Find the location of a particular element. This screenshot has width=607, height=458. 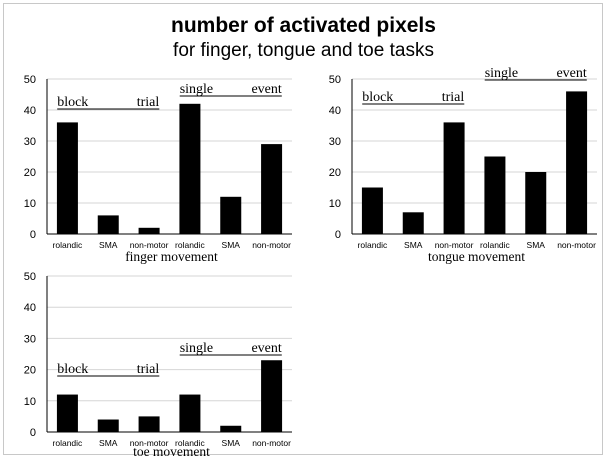

figure-title: number of activated pixels is located at coordinates (303, 25).